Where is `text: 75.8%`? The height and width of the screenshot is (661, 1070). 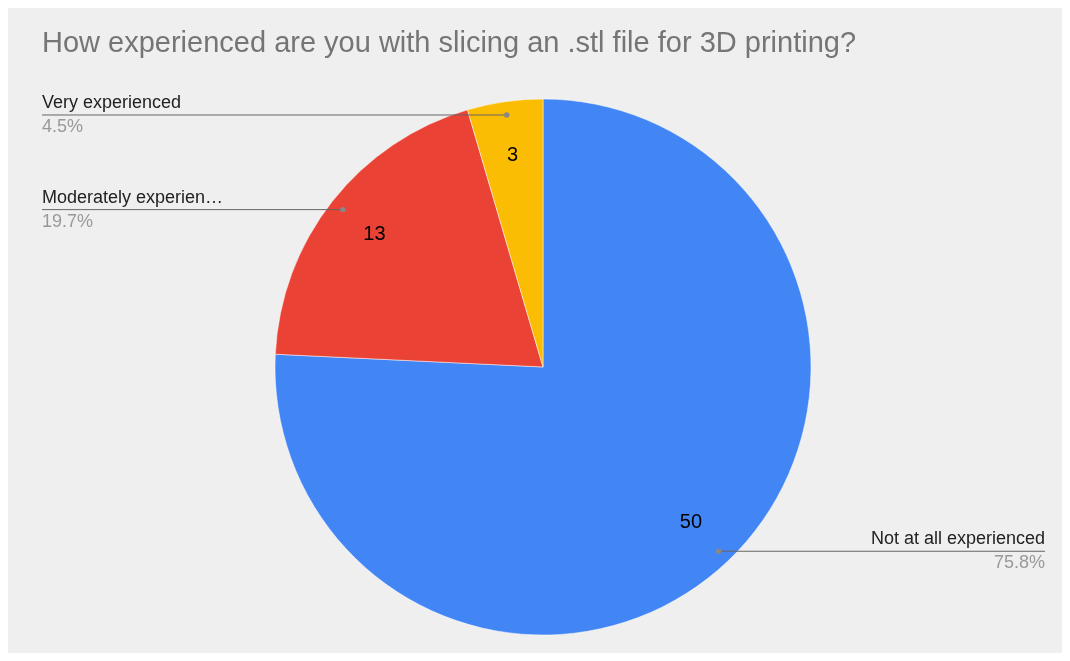
text: 75.8% is located at coordinates (1019, 562).